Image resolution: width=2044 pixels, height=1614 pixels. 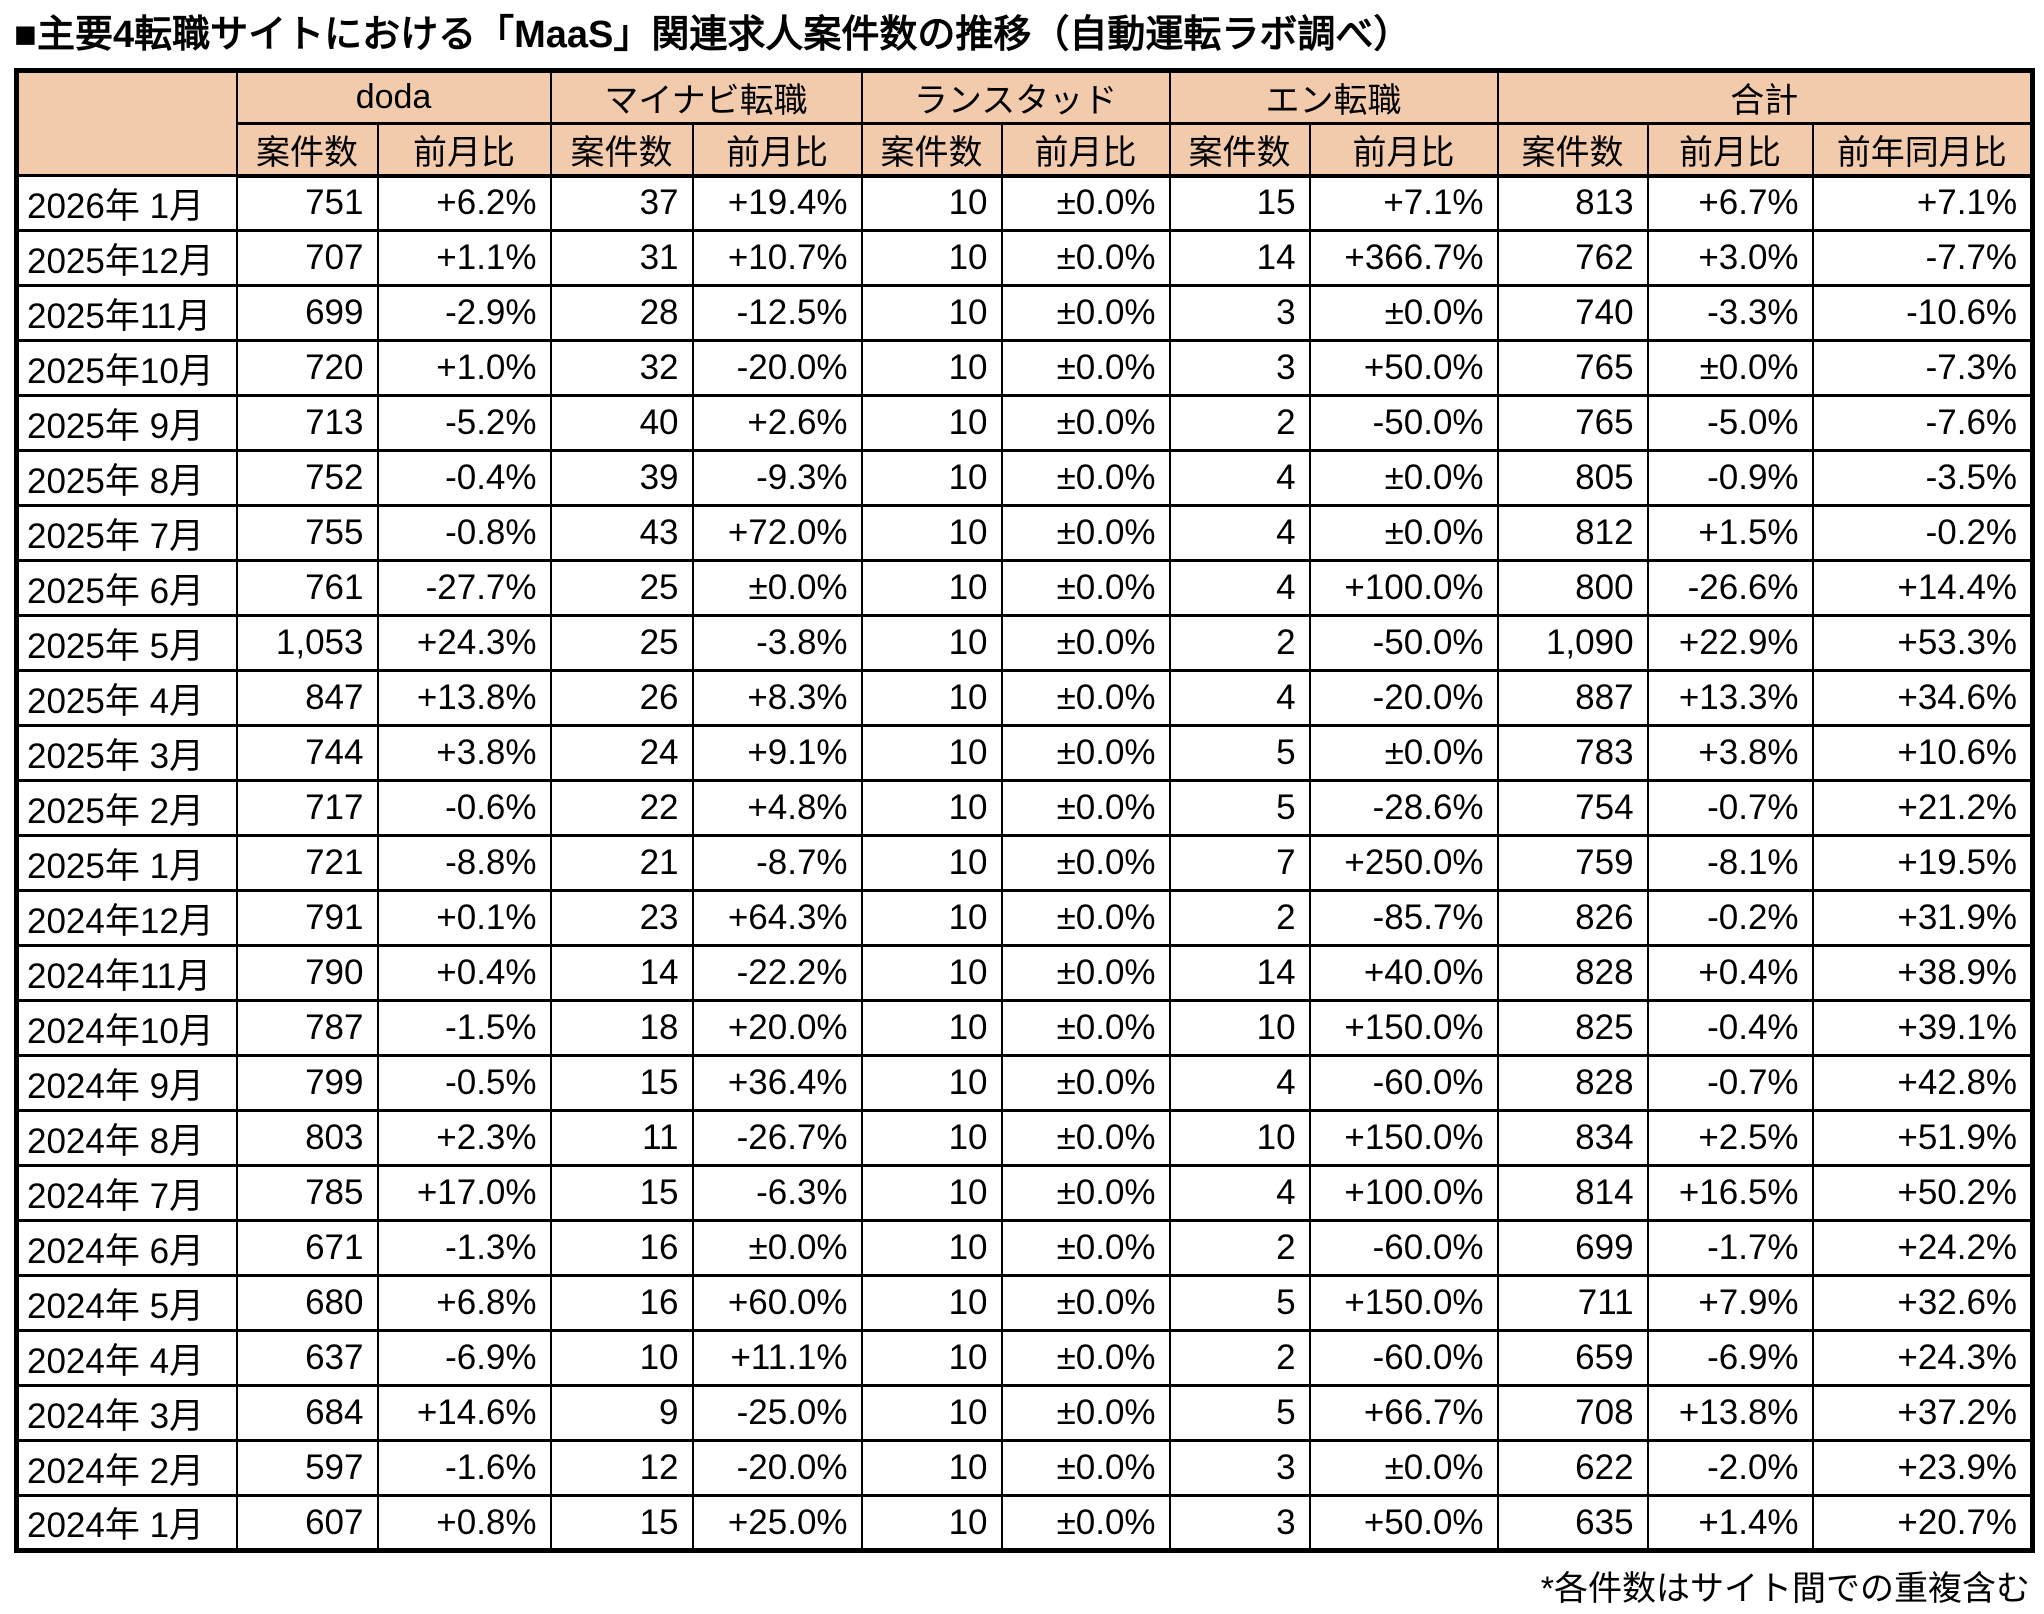 What do you see at coordinates (307, 1413) in the screenshot?
I see `value-cell: 684` at bounding box center [307, 1413].